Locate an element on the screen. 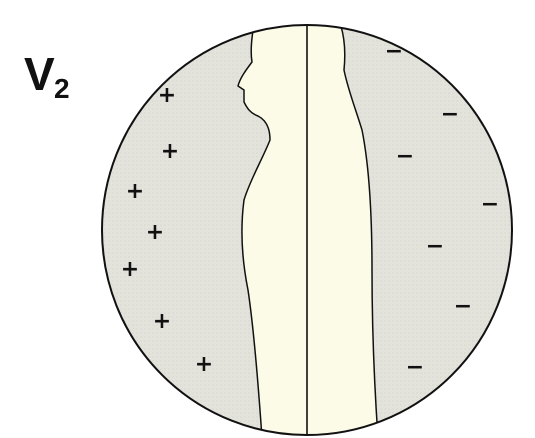  positive-signs: + + + + + + + is located at coordinates (167, 230).